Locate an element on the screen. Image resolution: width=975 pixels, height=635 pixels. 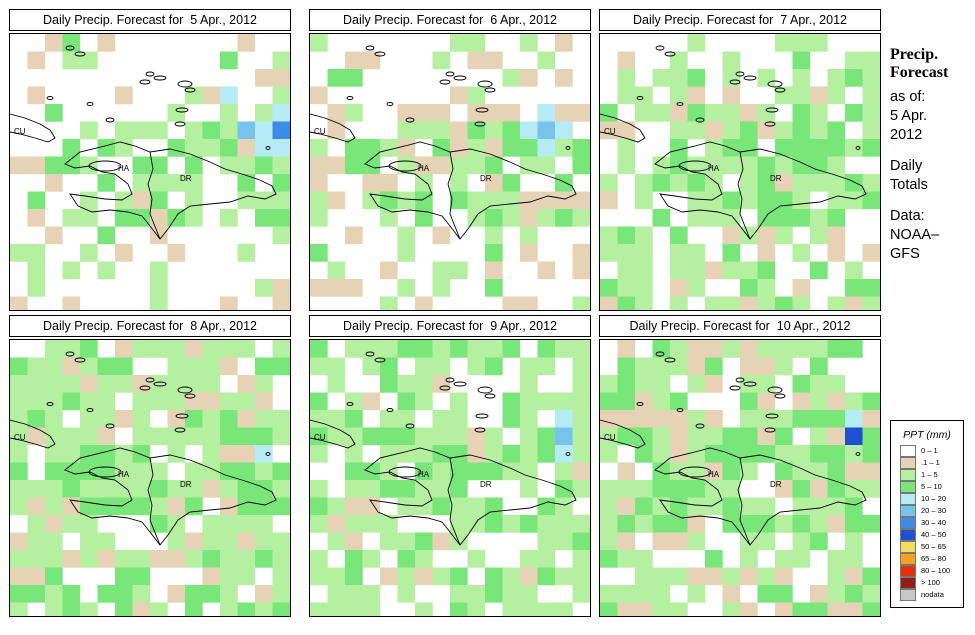
legend-item: 30 – 40 is located at coordinates (927, 523).